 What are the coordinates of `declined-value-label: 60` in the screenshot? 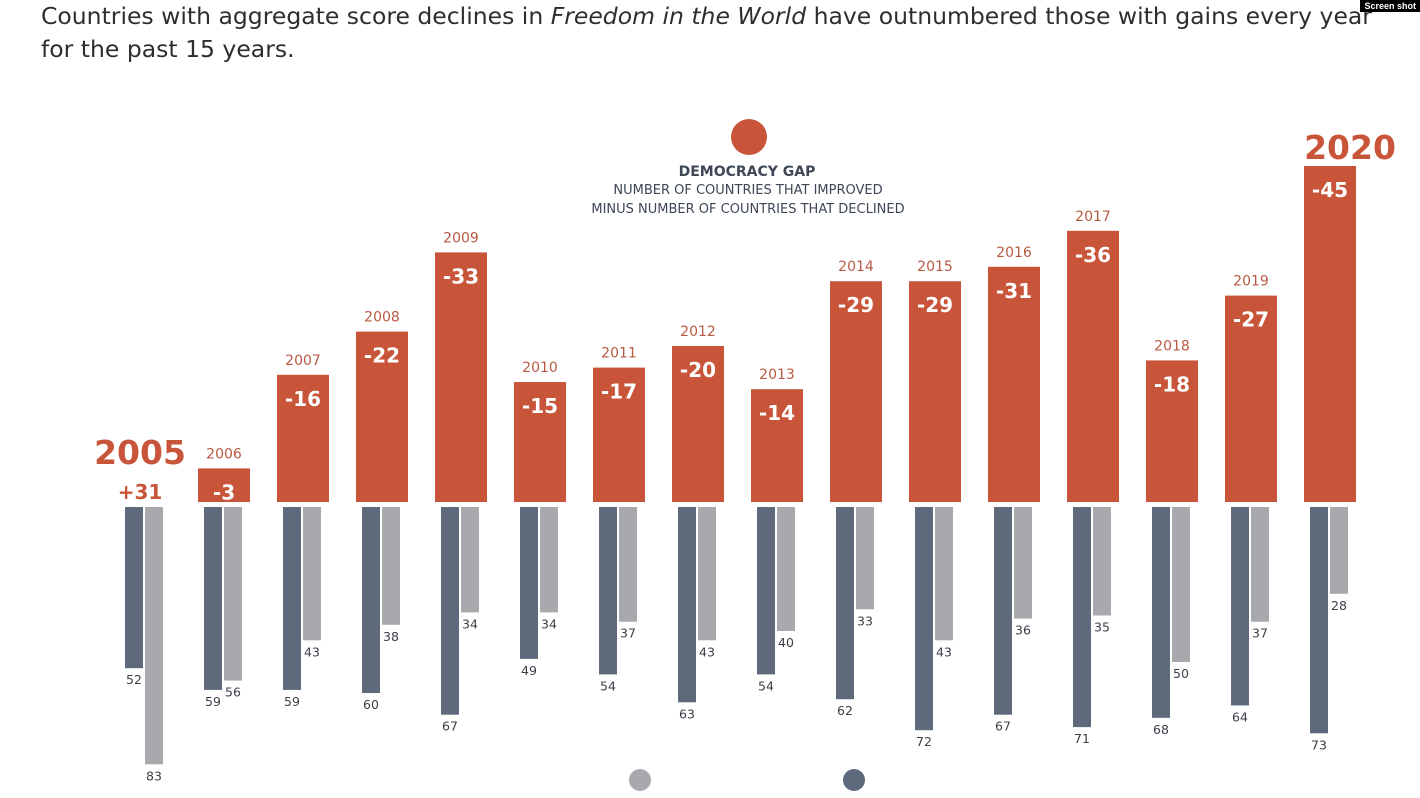 It's located at (371, 704).